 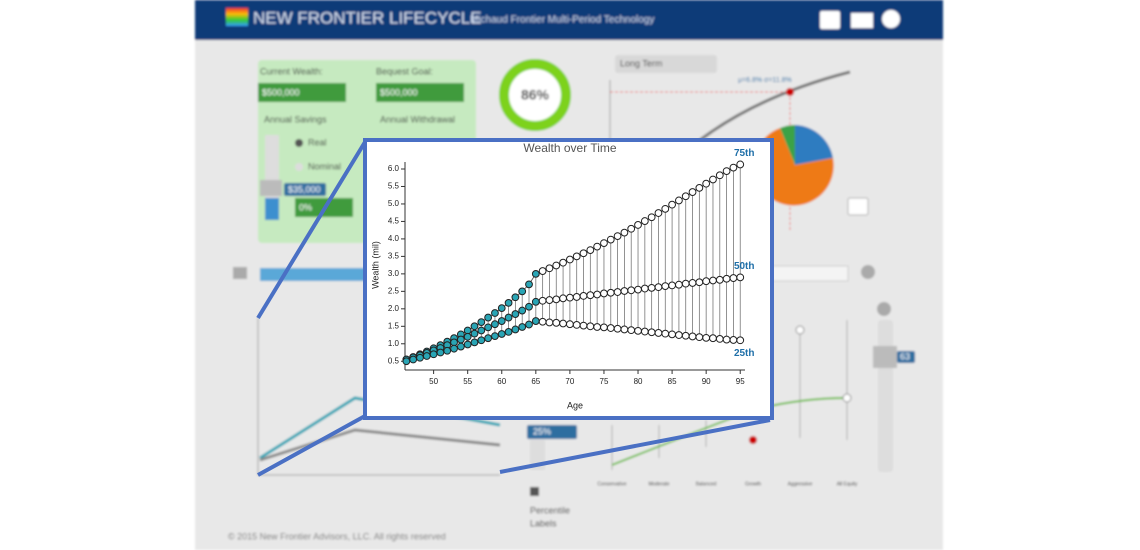 What do you see at coordinates (394, 290) in the screenshot?
I see `y-tick-label: 2.5` at bounding box center [394, 290].